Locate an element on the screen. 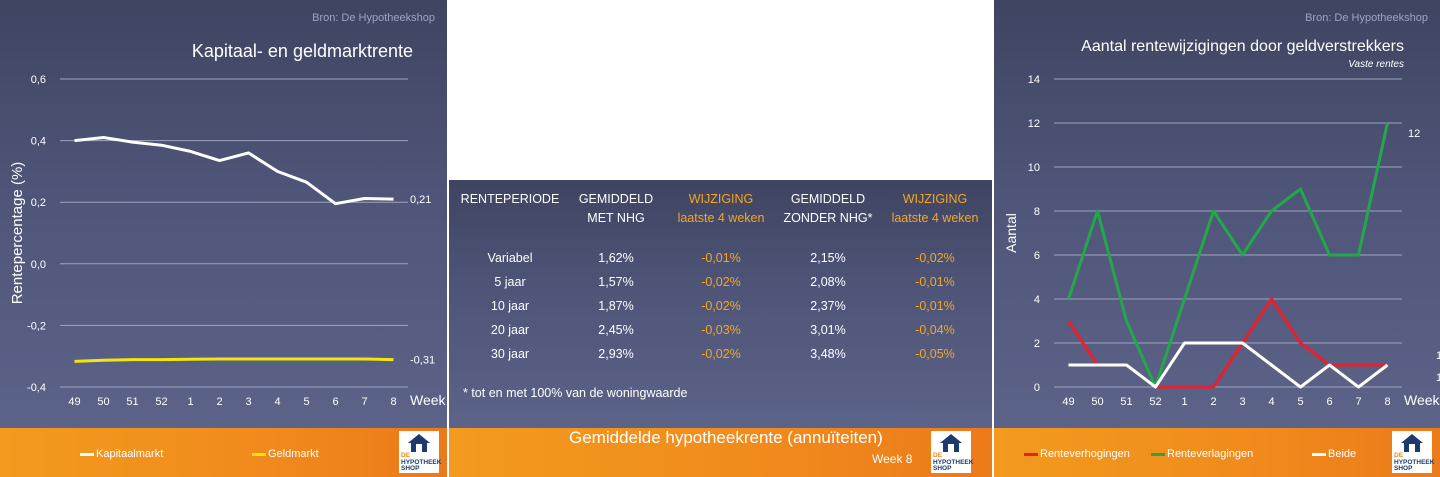  table-cell: 10 jaar is located at coordinates (510, 306).